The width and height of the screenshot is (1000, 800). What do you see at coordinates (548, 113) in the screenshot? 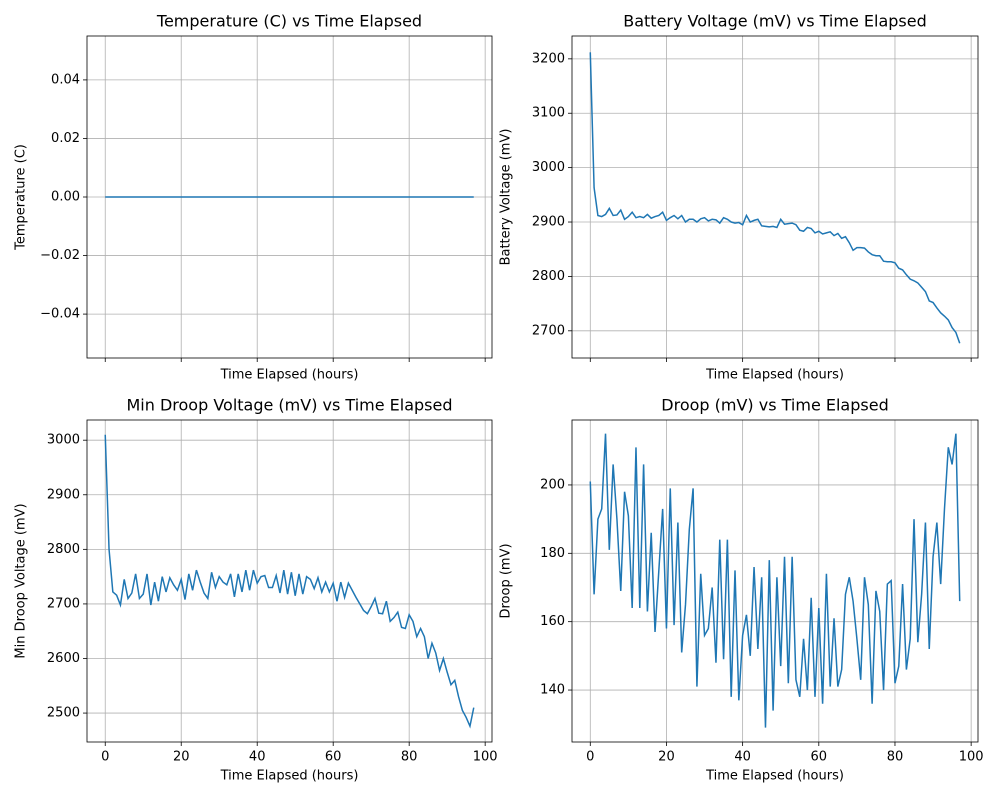
I see `y-tick-label: 3100` at bounding box center [548, 113].